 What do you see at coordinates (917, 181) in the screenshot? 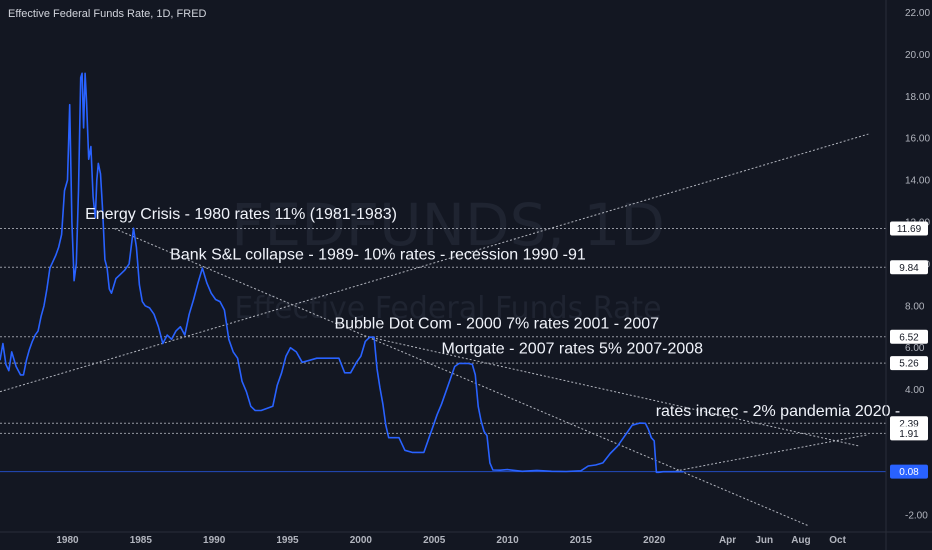
I see `y-tick-label: 14.00` at bounding box center [917, 181].